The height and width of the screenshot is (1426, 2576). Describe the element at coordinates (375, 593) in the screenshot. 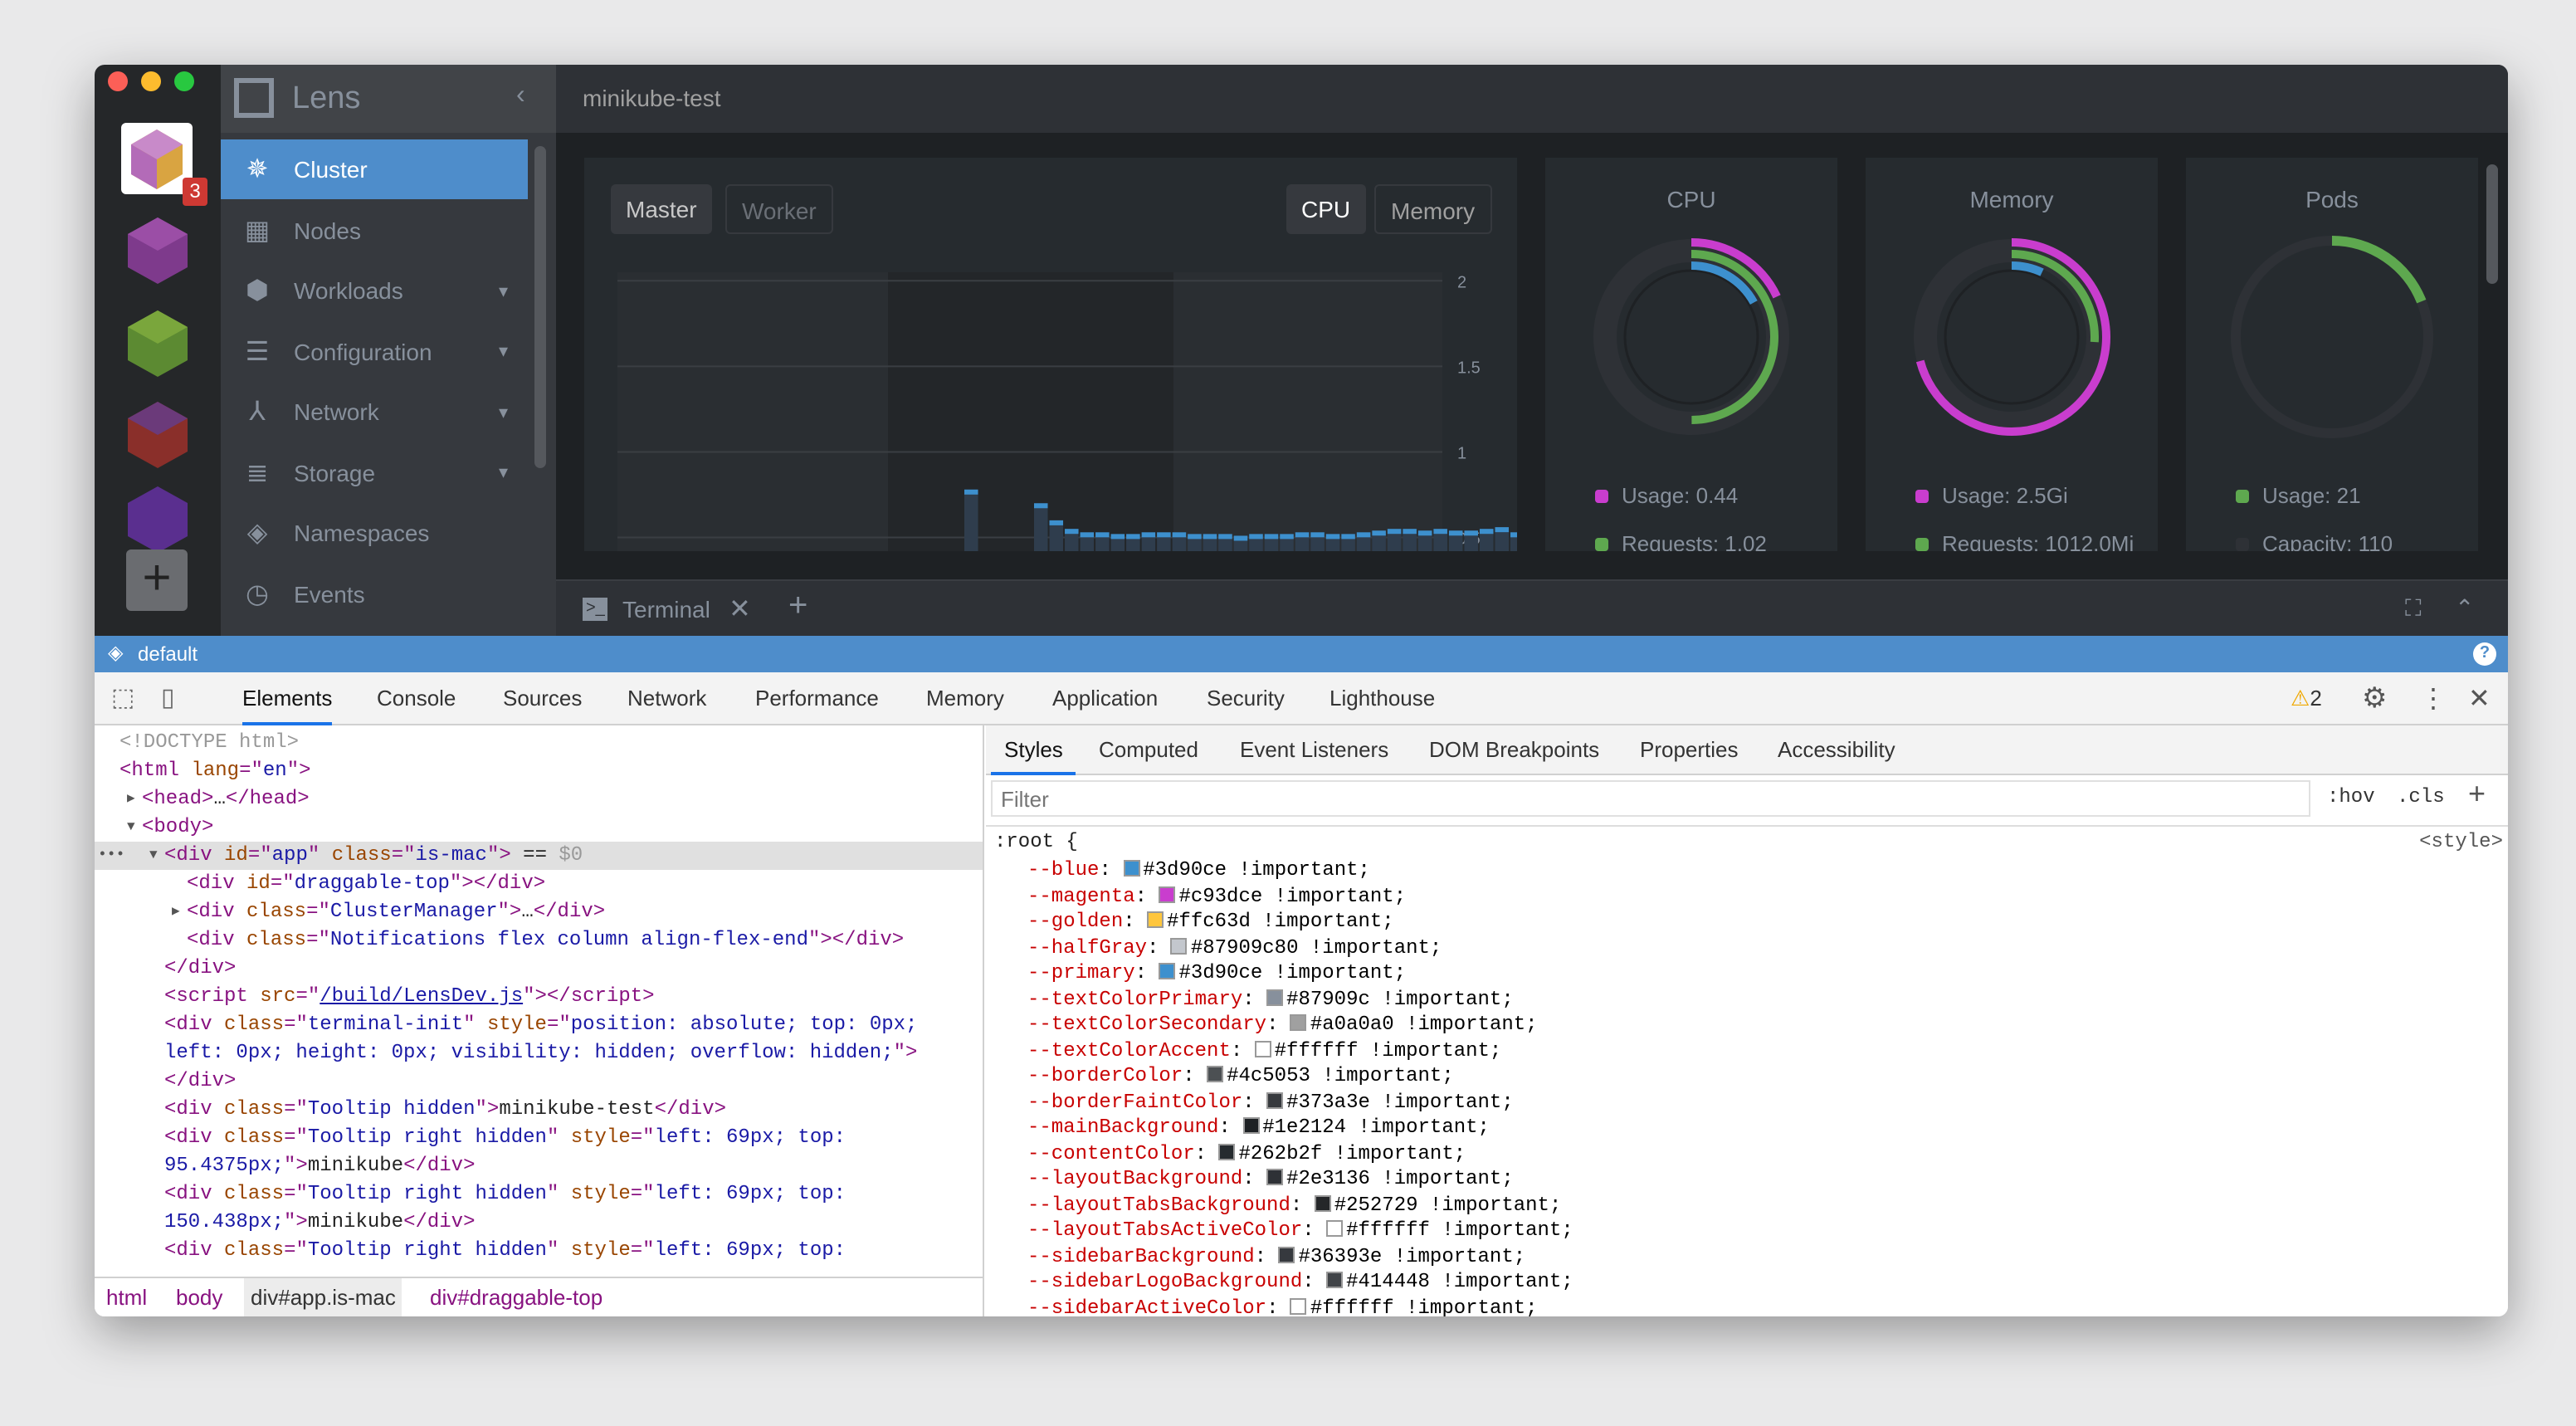

I see `sidebar-item-events: ◷ Events` at that location.